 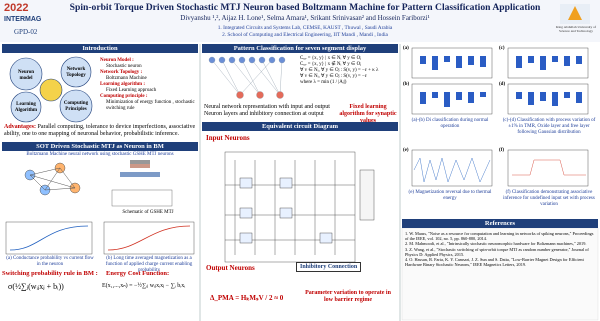 What do you see at coordinates (121, 72) in the screenshot?
I see `intro-term: Network Topology :` at bounding box center [121, 72].